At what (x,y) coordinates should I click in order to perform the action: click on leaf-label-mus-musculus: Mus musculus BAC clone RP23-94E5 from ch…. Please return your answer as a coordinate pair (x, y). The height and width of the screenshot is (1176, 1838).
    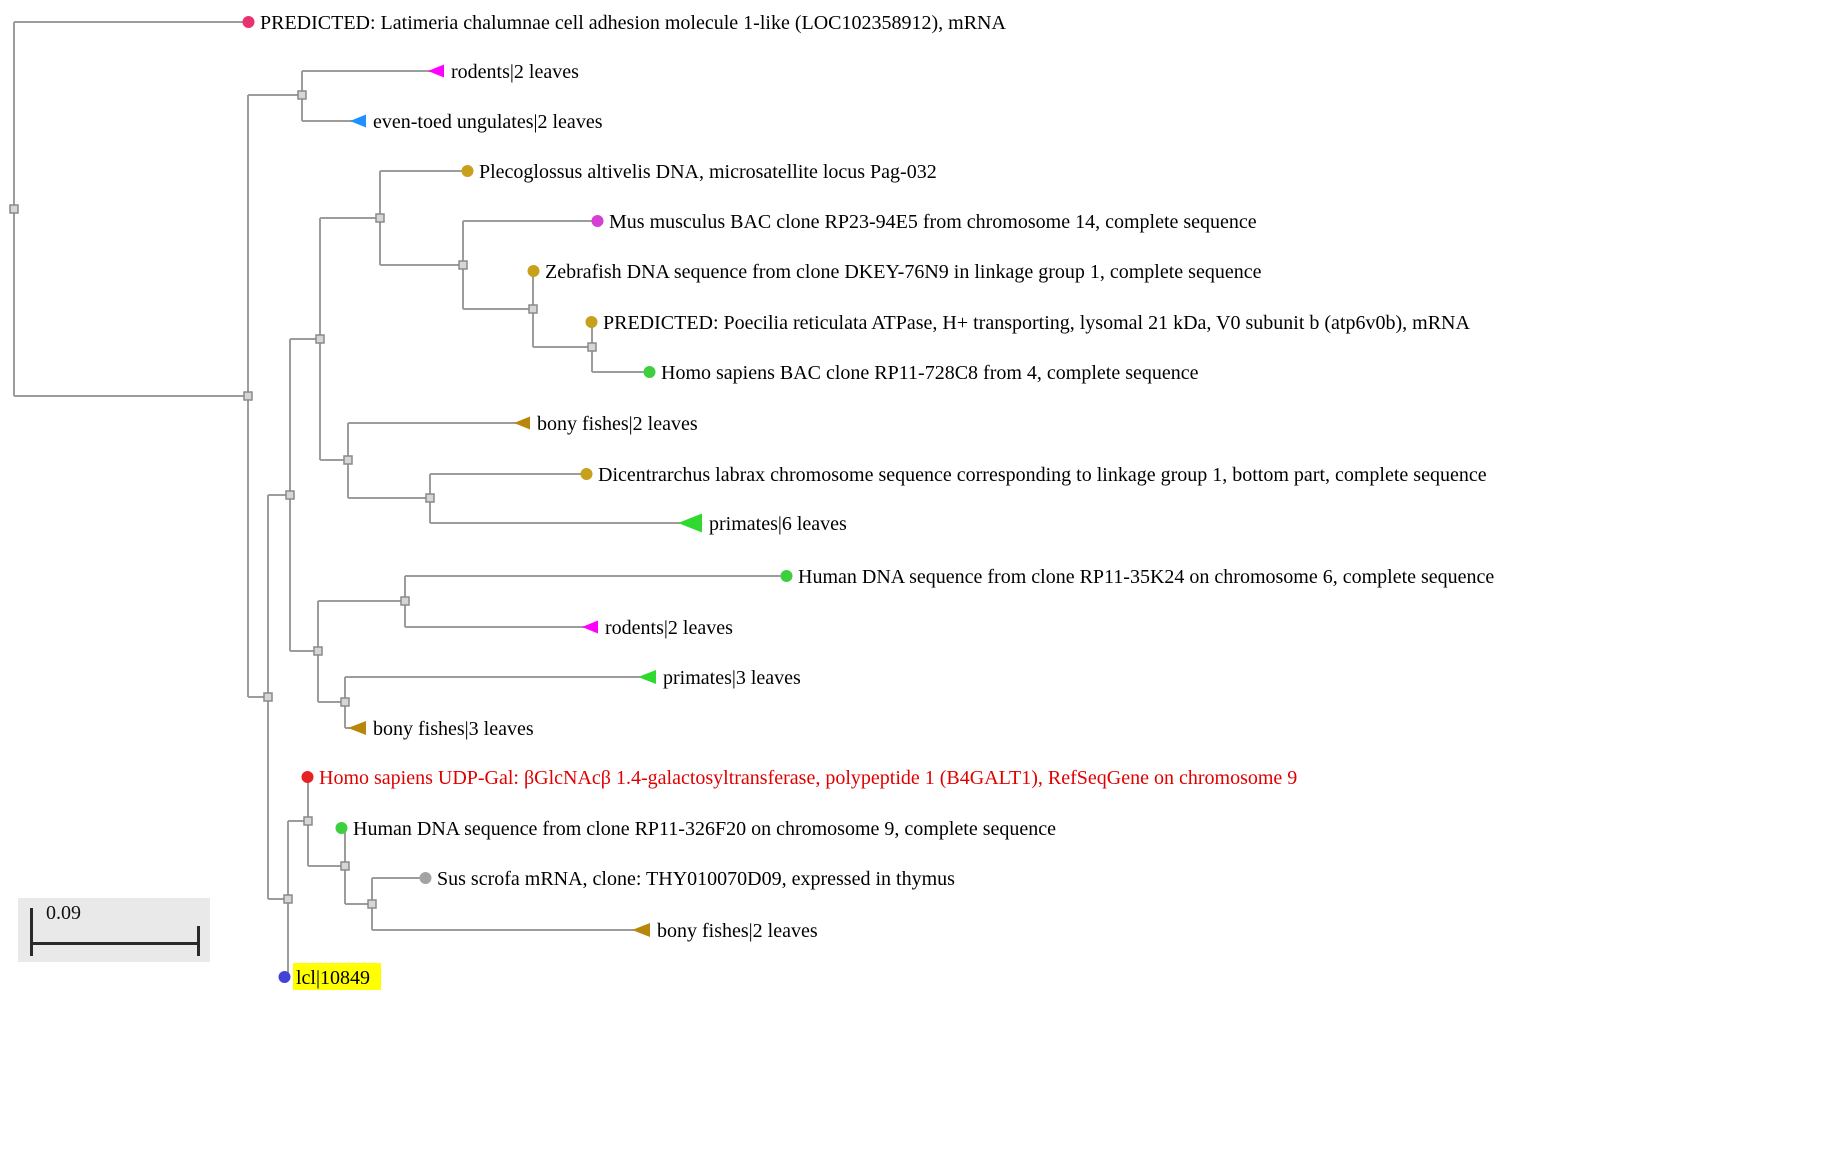
    Looking at the image, I should click on (933, 222).